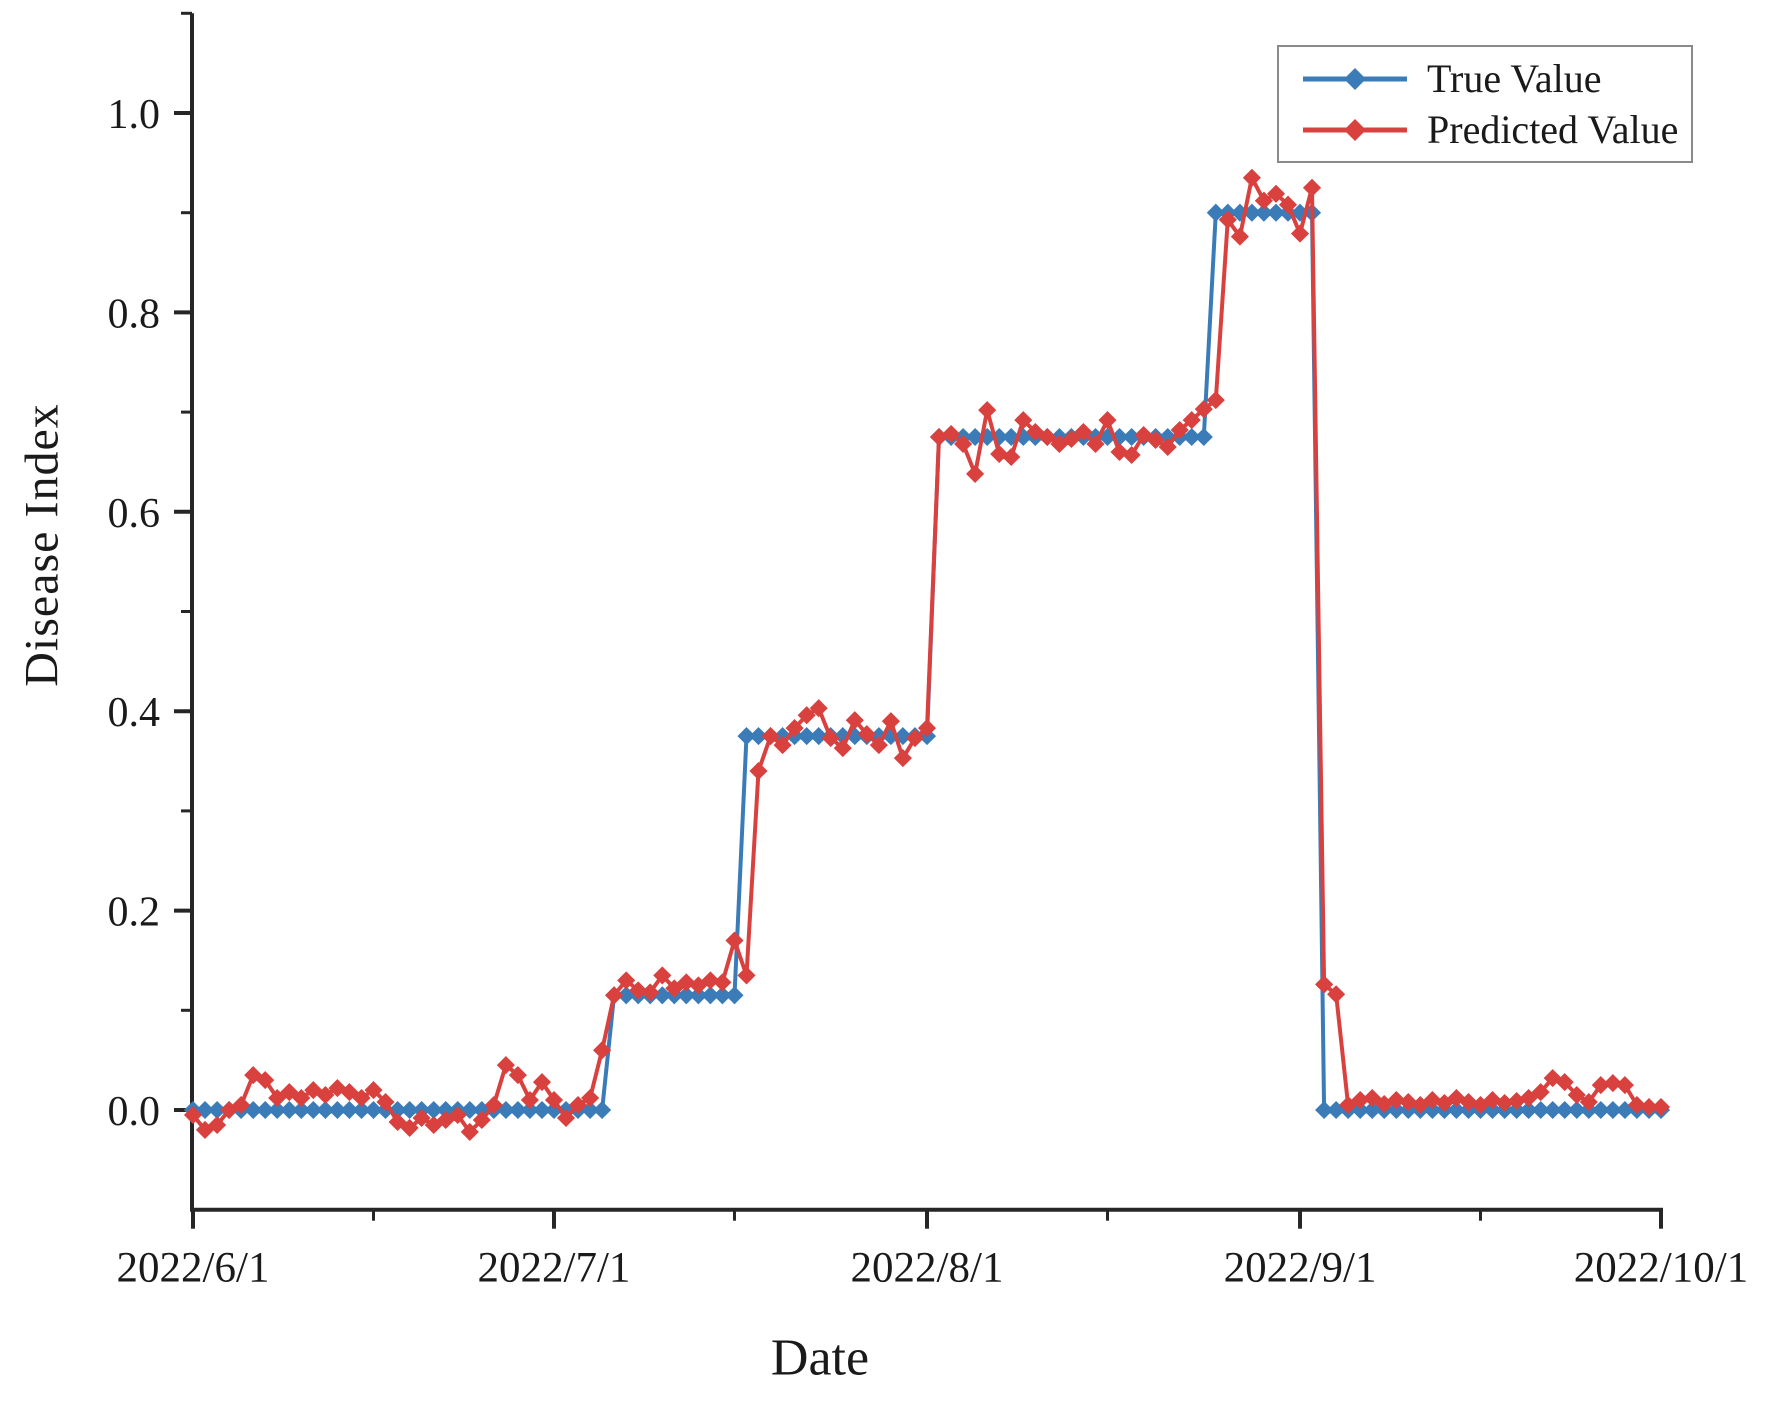 The image size is (1786, 1404). I want to click on chart-legend: True Value Predicted Value, so click(1485, 104).